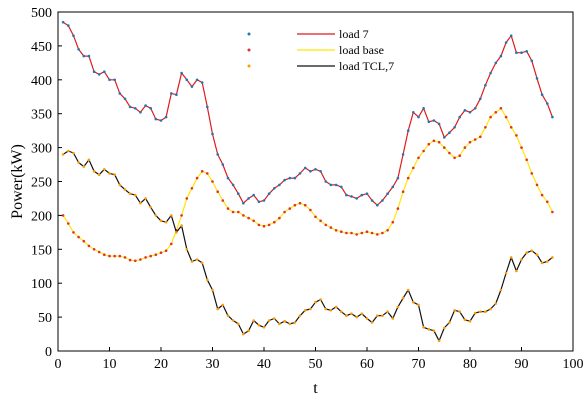 Image resolution: width=584 pixels, height=404 pixels. Describe the element at coordinates (573, 364) in the screenshot. I see `x-tick-label: 100` at that location.